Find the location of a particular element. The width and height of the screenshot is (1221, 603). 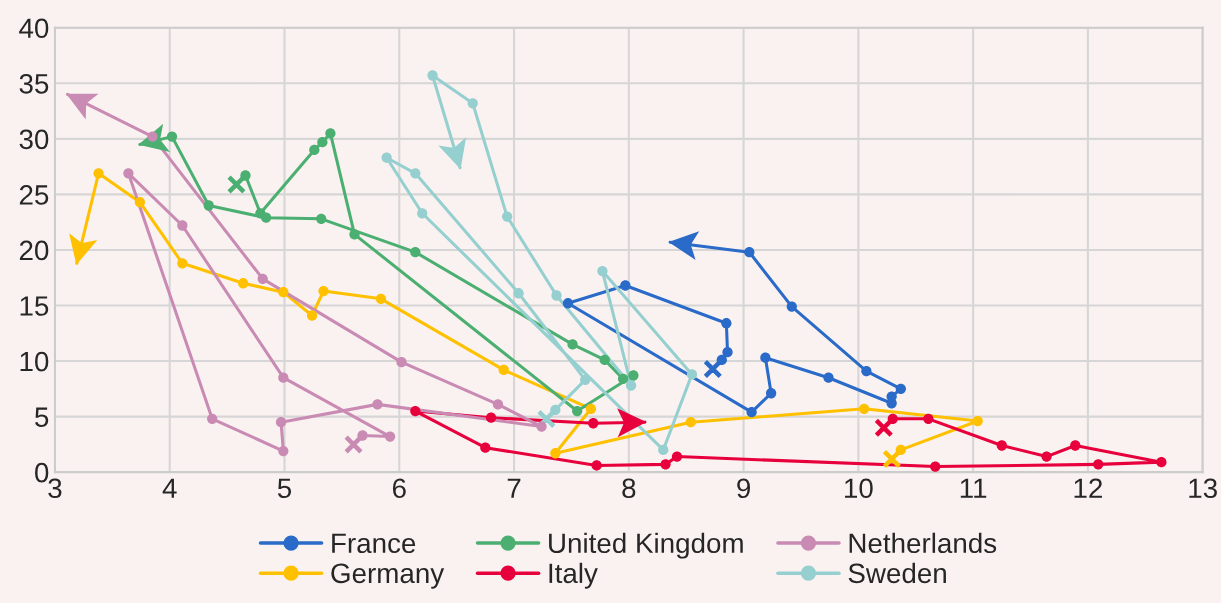

legend-label: France is located at coordinates (374, 543).